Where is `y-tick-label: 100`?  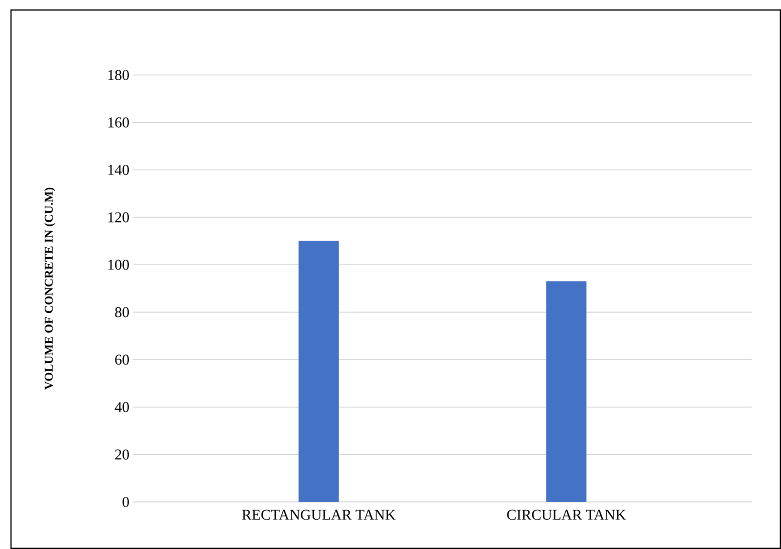 y-tick-label: 100 is located at coordinates (118, 265).